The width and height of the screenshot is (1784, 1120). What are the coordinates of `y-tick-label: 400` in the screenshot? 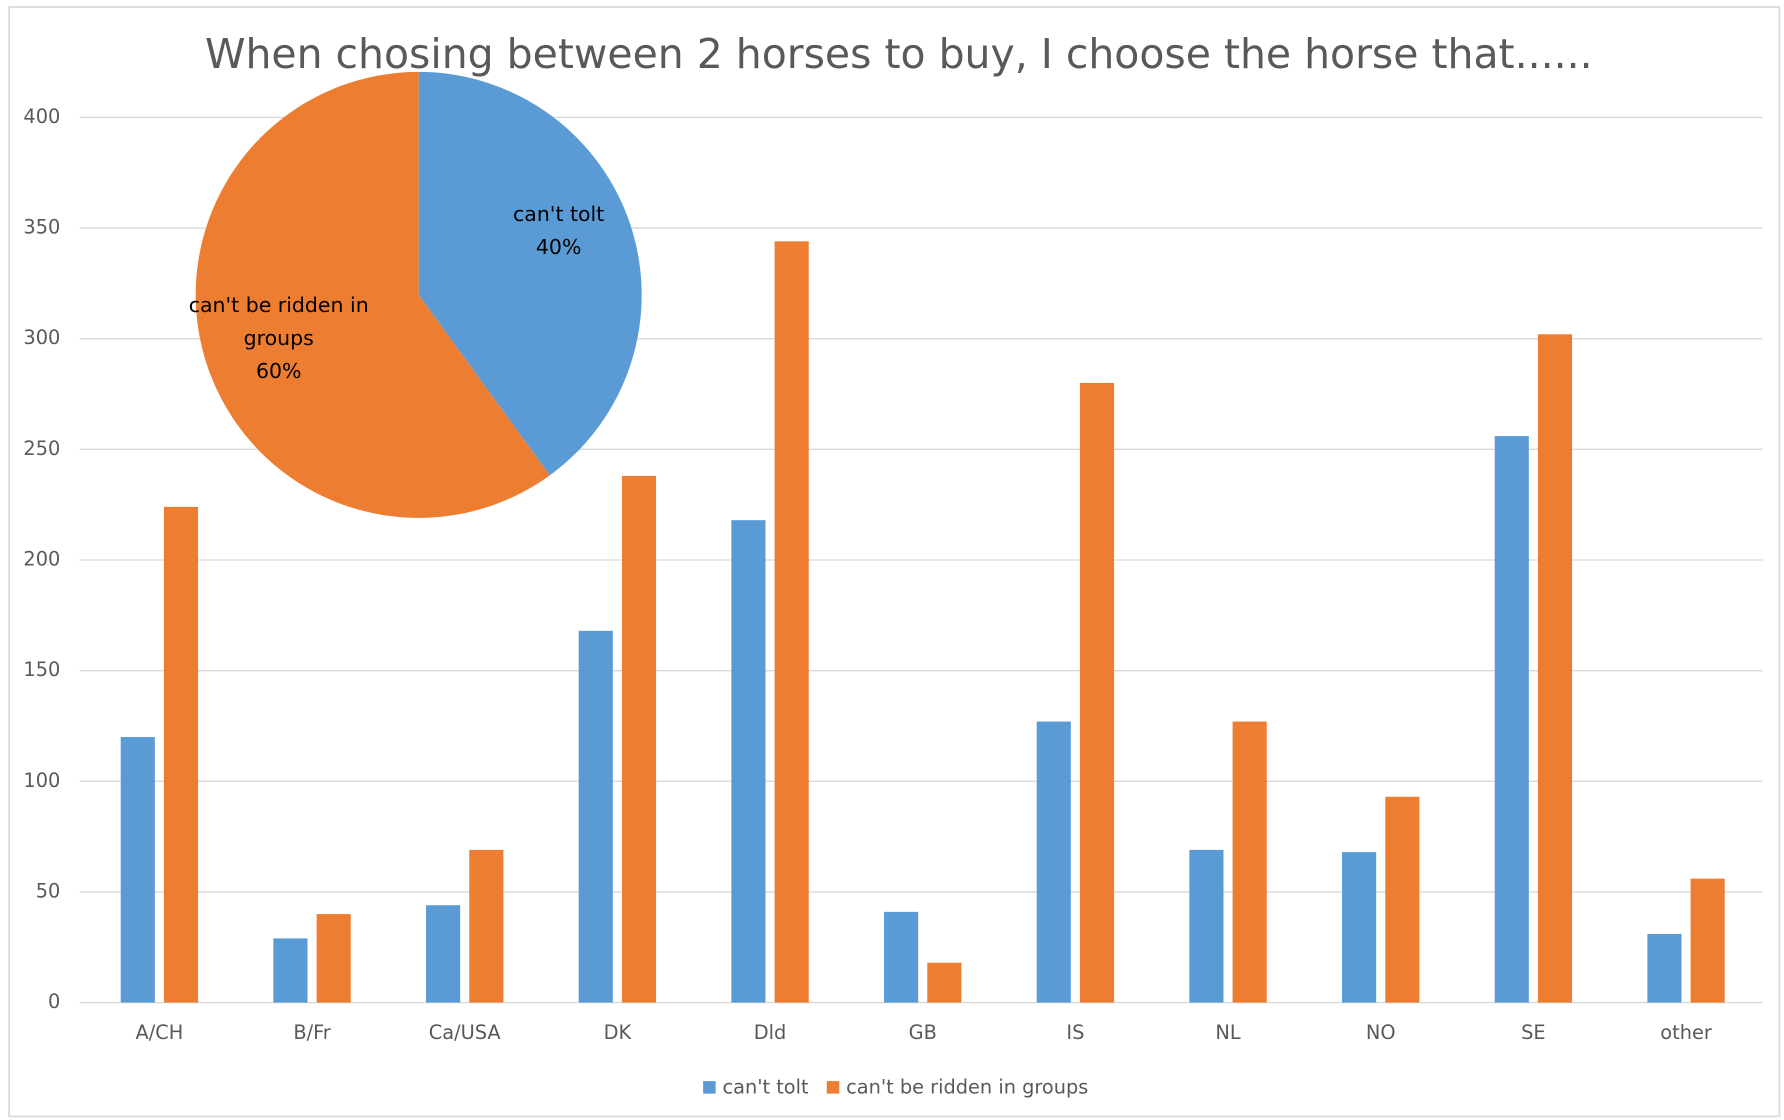 It's located at (41, 116).